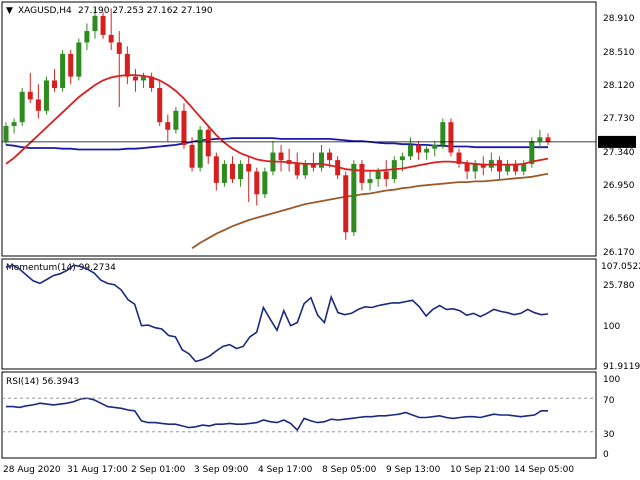 The image size is (640, 480). Describe the element at coordinates (145, 11) in the screenshot. I see `ohlc-label: 27.190 27.253 27.162 27.190` at that location.